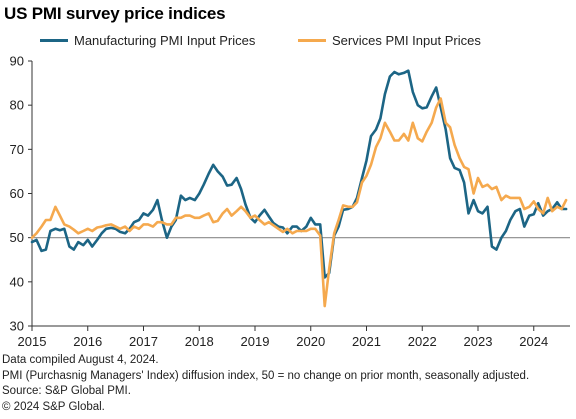 The height and width of the screenshot is (419, 576). I want to click on y-tick-label: 30, so click(17, 326).